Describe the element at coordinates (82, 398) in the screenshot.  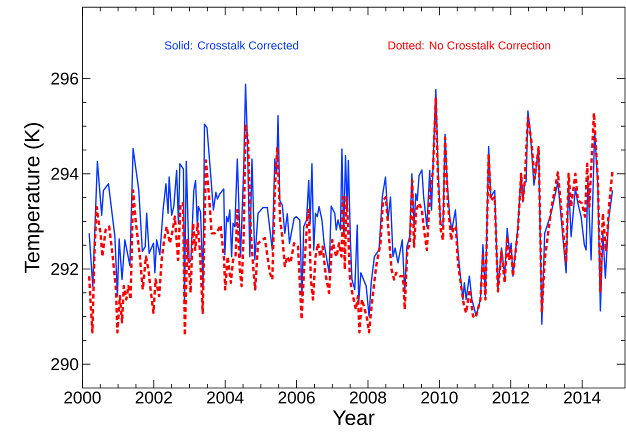
I see `x-tick-label: 2000` at that location.